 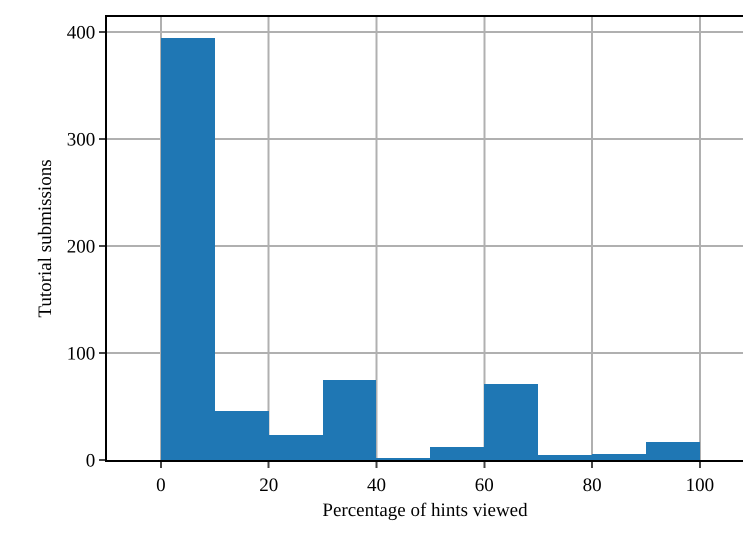 I want to click on x-tick-label: 60, so click(x=484, y=485).